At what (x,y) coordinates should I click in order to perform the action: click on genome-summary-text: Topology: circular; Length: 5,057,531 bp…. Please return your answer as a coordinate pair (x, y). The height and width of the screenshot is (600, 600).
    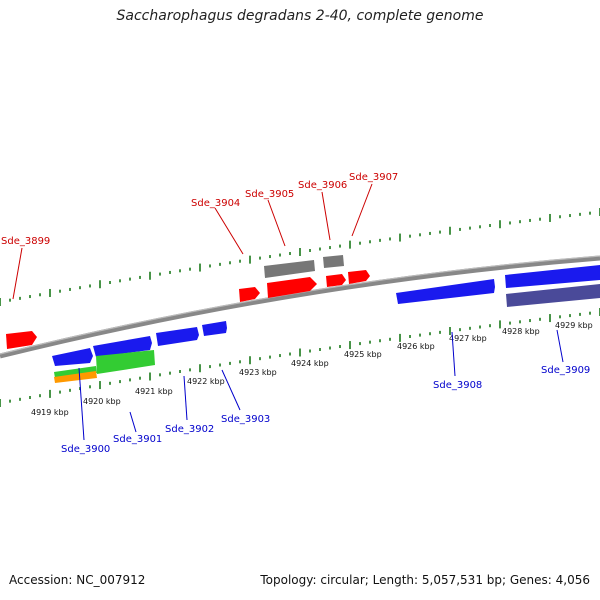
    Looking at the image, I should click on (425, 580).